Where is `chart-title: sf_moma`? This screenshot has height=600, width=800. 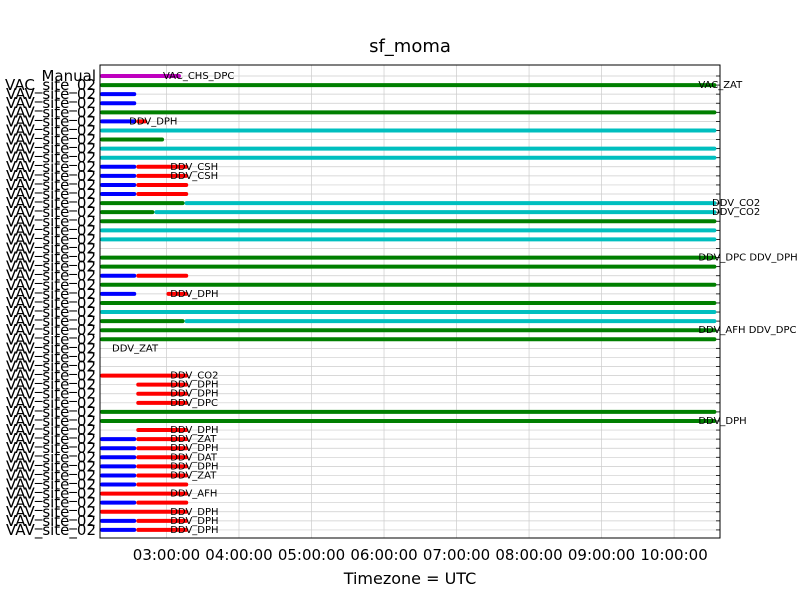 chart-title: sf_moma is located at coordinates (410, 46).